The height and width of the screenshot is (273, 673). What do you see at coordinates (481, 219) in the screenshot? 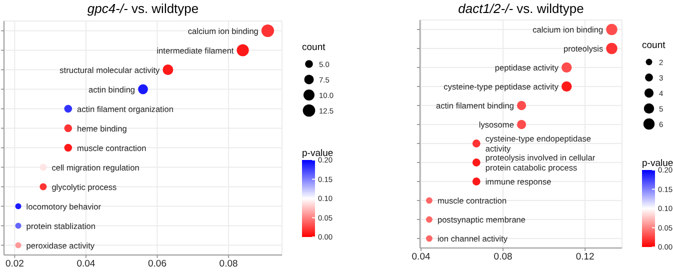
I see `category-label: postsynaptic membrane` at bounding box center [481, 219].